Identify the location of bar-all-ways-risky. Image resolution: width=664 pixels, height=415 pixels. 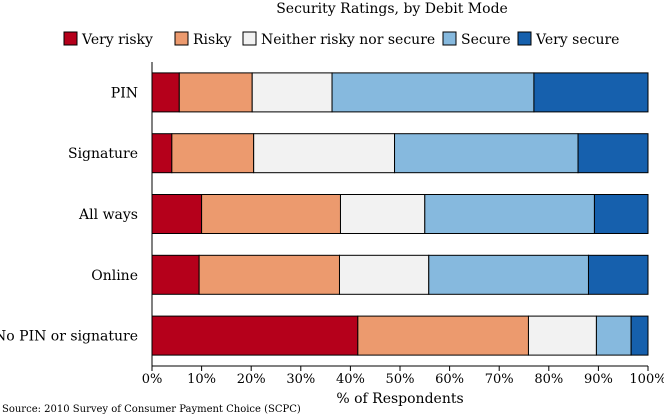
(271, 214).